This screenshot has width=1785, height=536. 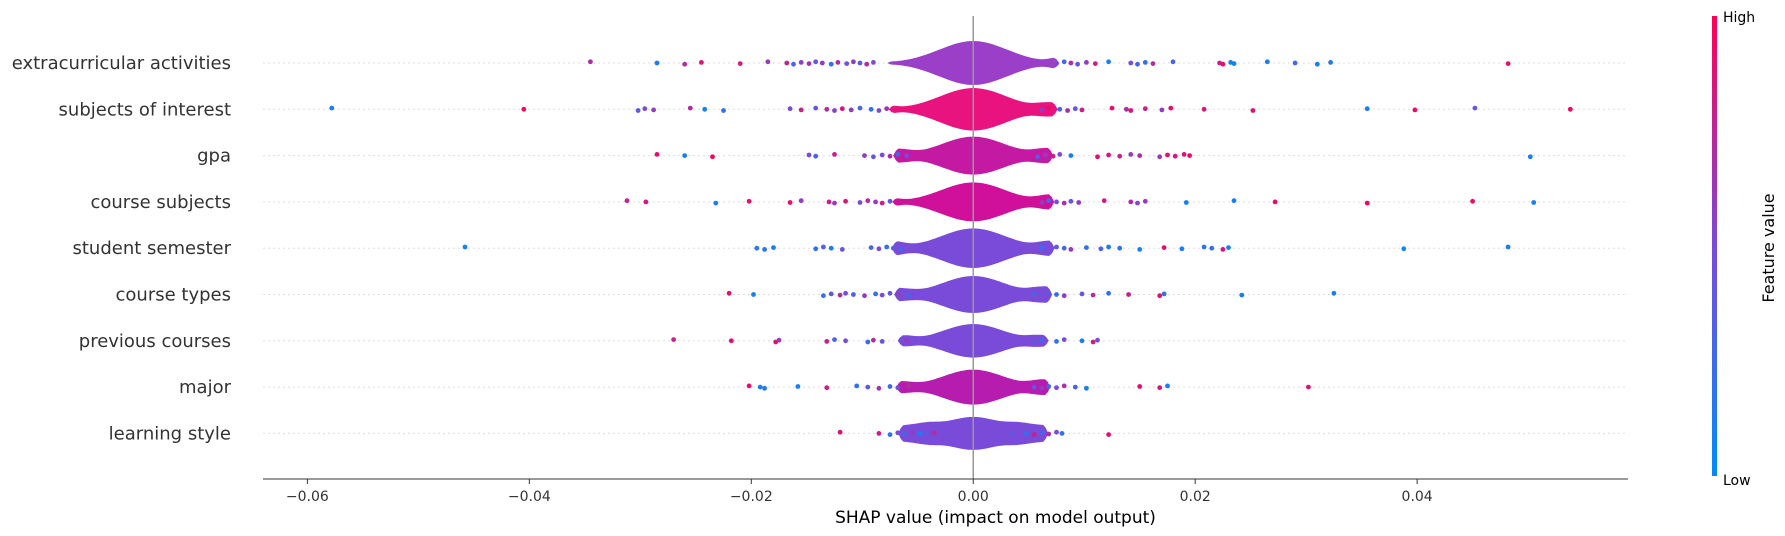 What do you see at coordinates (995, 518) in the screenshot?
I see `x-axis-title: SHAP value (impact on model output)` at bounding box center [995, 518].